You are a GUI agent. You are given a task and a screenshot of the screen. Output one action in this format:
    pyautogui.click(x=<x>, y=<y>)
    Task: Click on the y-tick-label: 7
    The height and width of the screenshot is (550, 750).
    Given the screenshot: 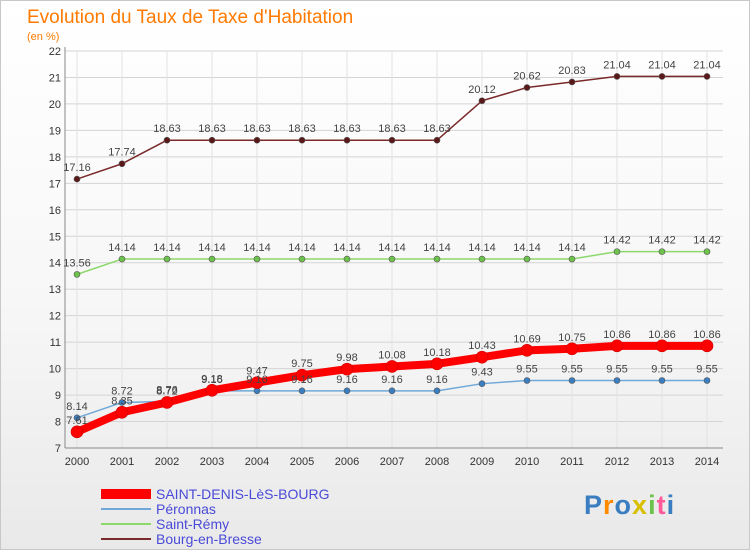 What is the action you would take?
    pyautogui.click(x=58, y=449)
    